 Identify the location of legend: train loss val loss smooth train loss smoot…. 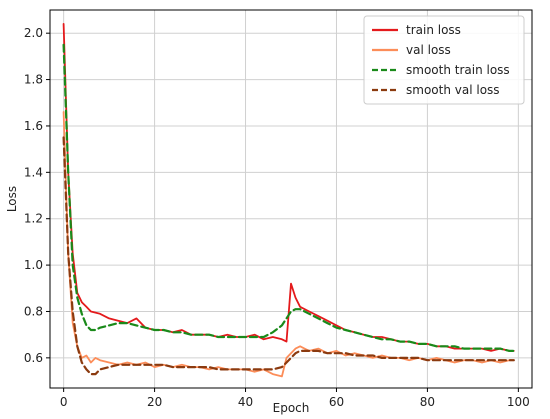
(444, 60).